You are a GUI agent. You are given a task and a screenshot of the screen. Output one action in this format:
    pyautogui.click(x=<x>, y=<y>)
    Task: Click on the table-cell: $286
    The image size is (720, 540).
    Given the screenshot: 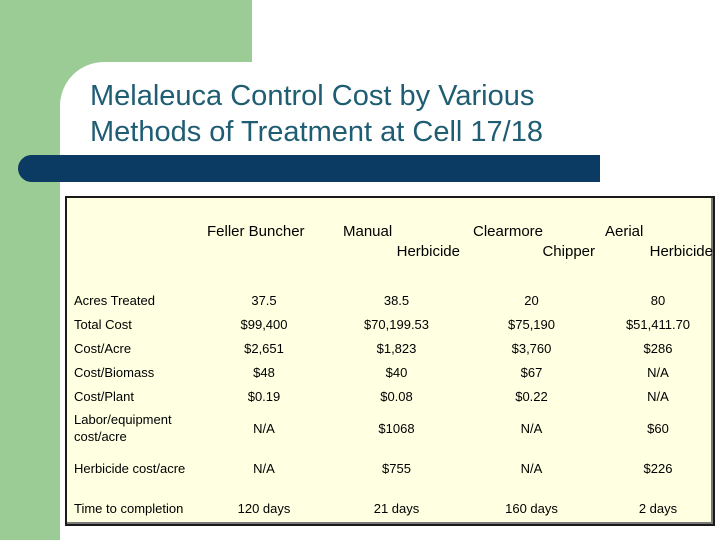 What is the action you would take?
    pyautogui.click(x=658, y=348)
    